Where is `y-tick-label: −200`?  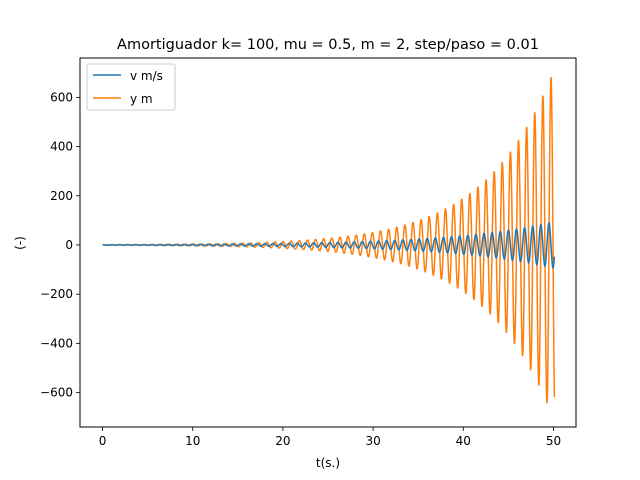 y-tick-label: −200 is located at coordinates (56, 294).